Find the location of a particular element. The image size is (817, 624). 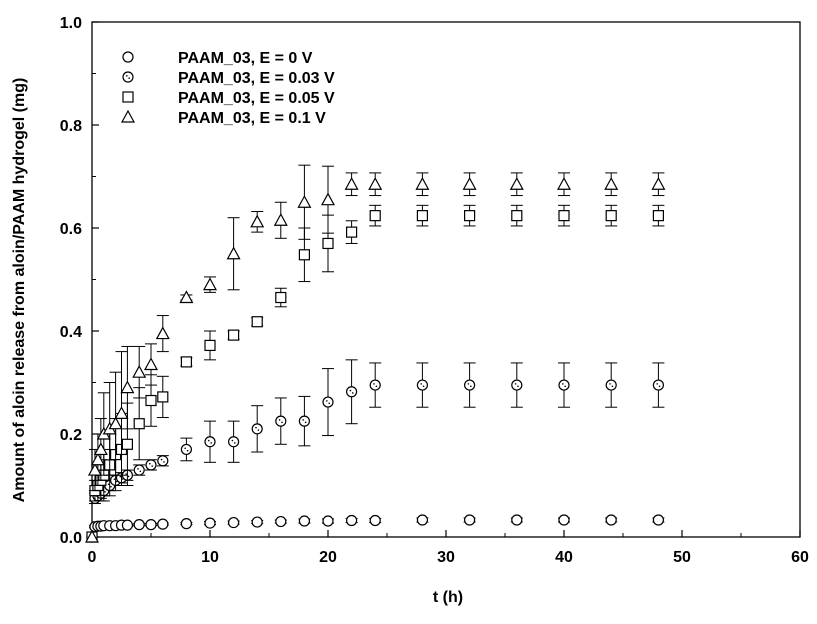

x-tick-label: 10 is located at coordinates (210, 557).